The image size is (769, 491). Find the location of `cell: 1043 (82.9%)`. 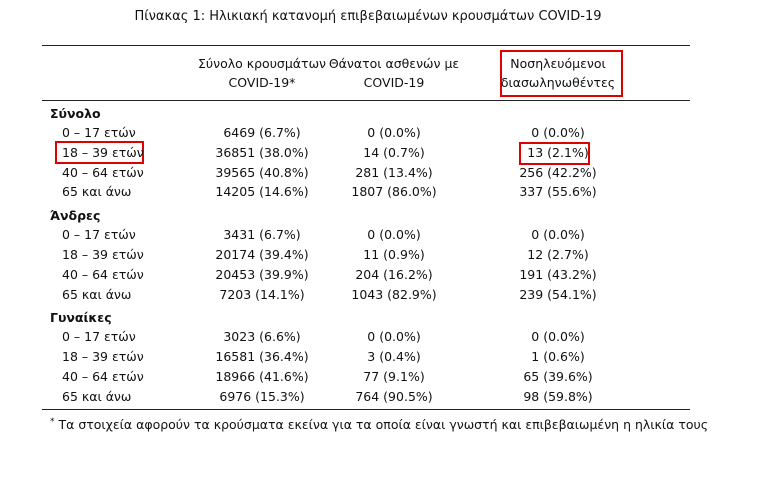

cell: 1043 (82.9%) is located at coordinates (394, 294).